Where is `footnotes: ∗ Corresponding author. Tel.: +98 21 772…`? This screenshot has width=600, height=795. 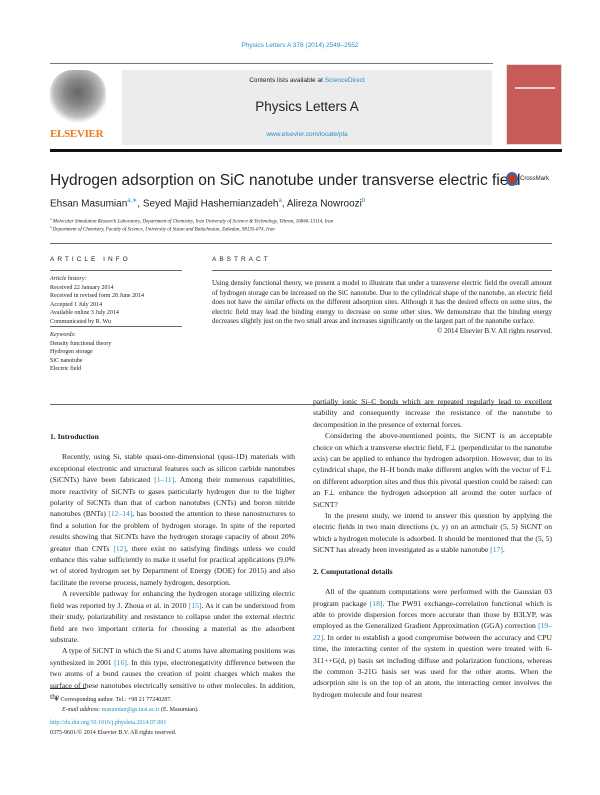 footnotes: ∗ Corresponding author. Tel.: +98 21 772… is located at coordinates (172, 717).